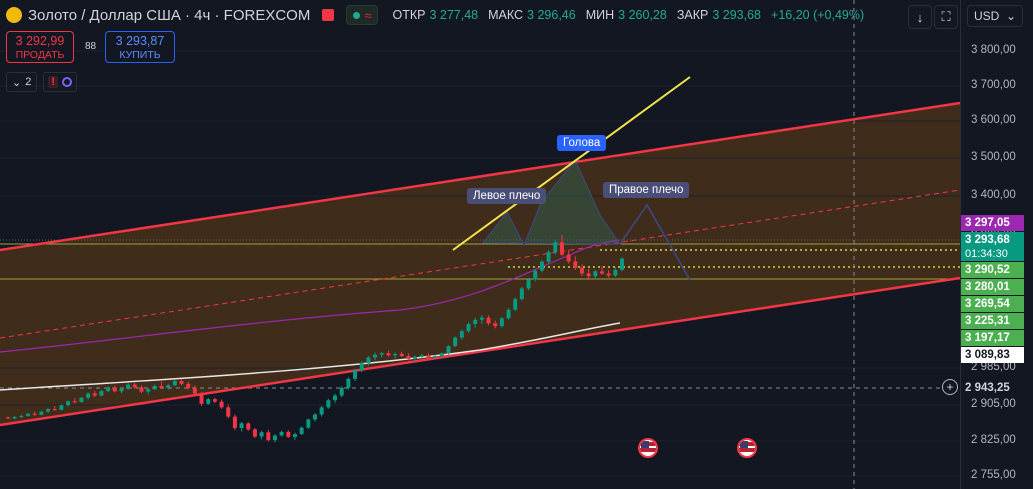 The image size is (1033, 489). What do you see at coordinates (987, 16) in the screenshot?
I see `currency-label: USD` at bounding box center [987, 16].